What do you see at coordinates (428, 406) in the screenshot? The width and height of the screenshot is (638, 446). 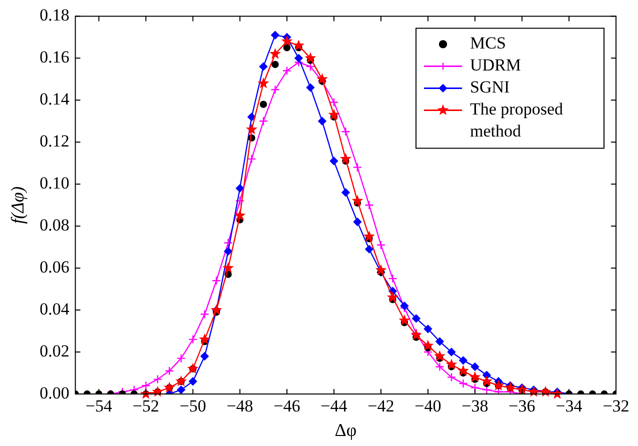 I see `x-tick-label: −40` at bounding box center [428, 406].